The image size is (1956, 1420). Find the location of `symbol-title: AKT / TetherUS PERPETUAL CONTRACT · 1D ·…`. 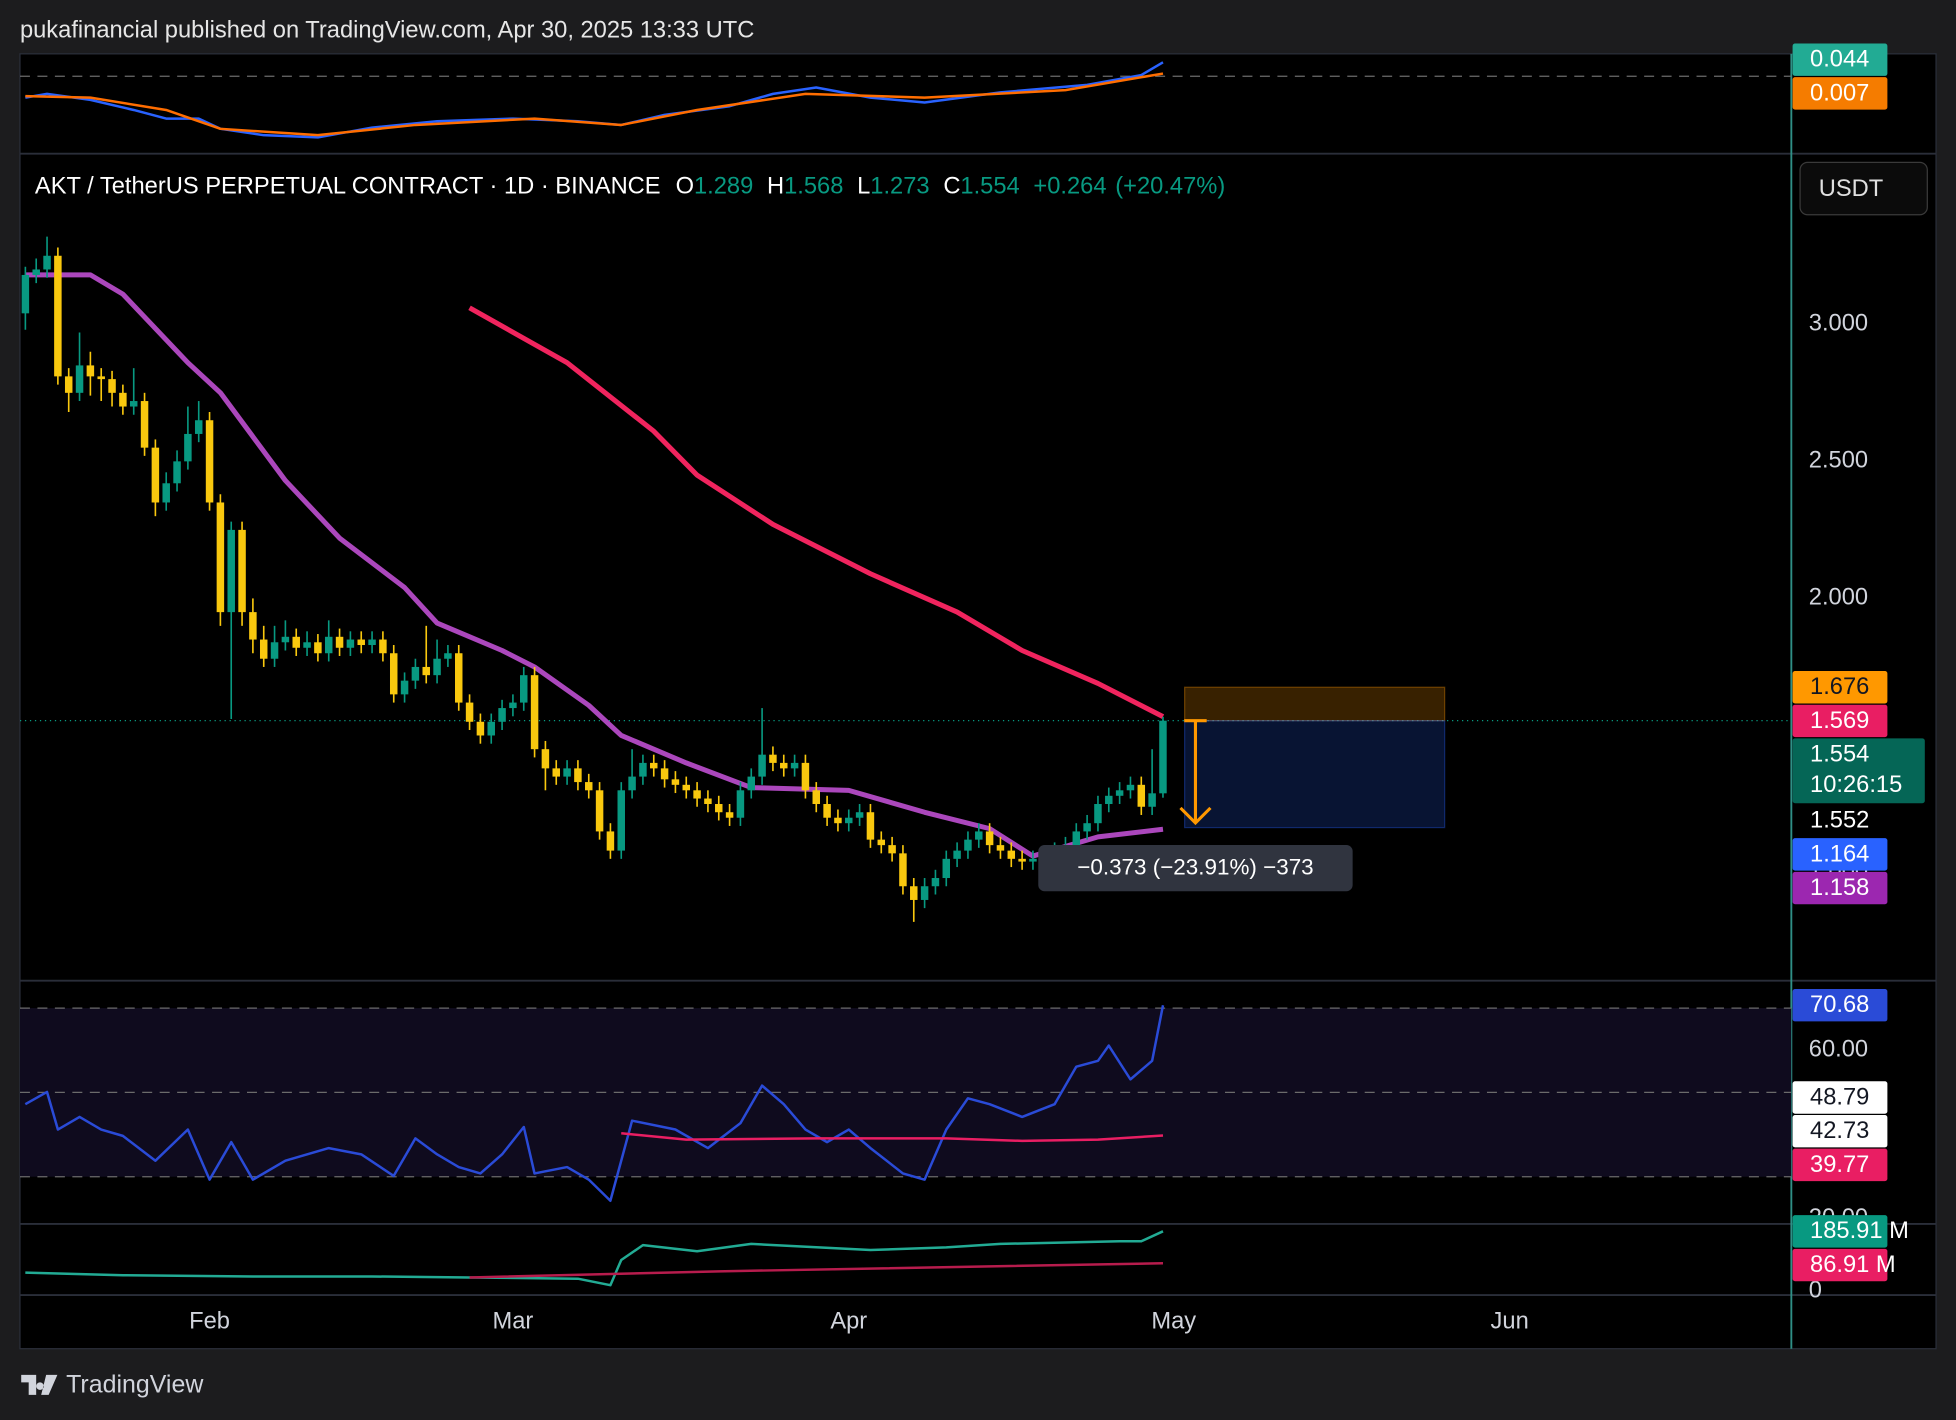

symbol-title: AKT / TetherUS PERPETUAL CONTRACT · 1D ·… is located at coordinates (348, 187).